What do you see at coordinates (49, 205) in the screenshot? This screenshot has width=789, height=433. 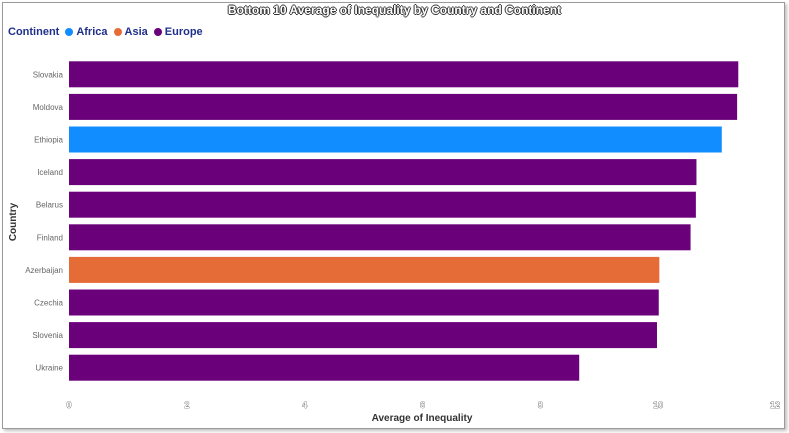 I see `category-label: Belarus` at bounding box center [49, 205].